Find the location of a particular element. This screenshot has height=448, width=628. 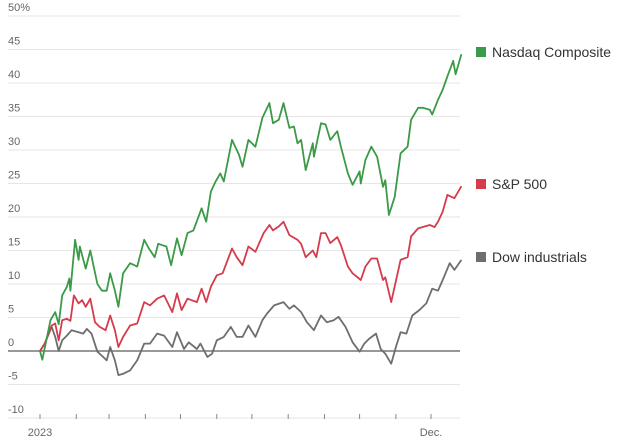

legend-label: S&P 500 is located at coordinates (519, 184).